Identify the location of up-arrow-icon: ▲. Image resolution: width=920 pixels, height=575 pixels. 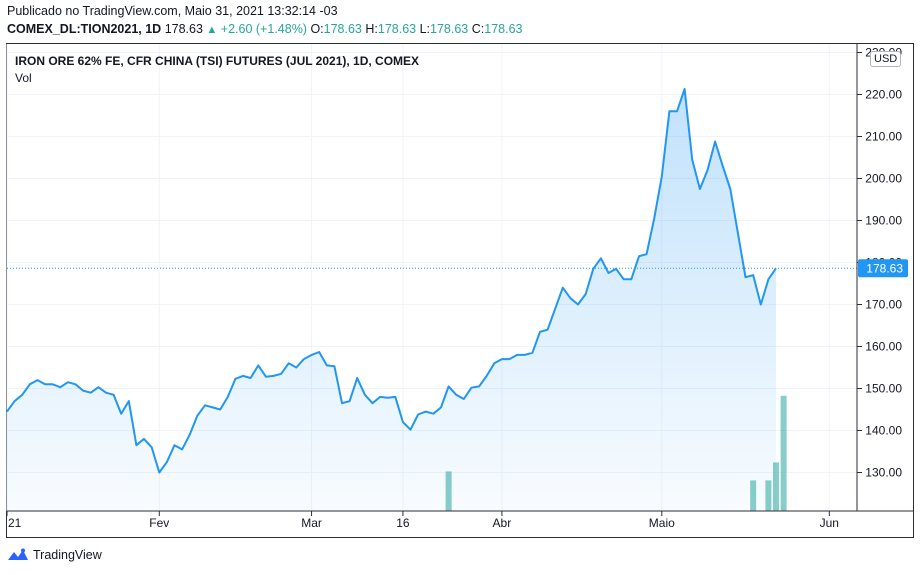
(212, 30).